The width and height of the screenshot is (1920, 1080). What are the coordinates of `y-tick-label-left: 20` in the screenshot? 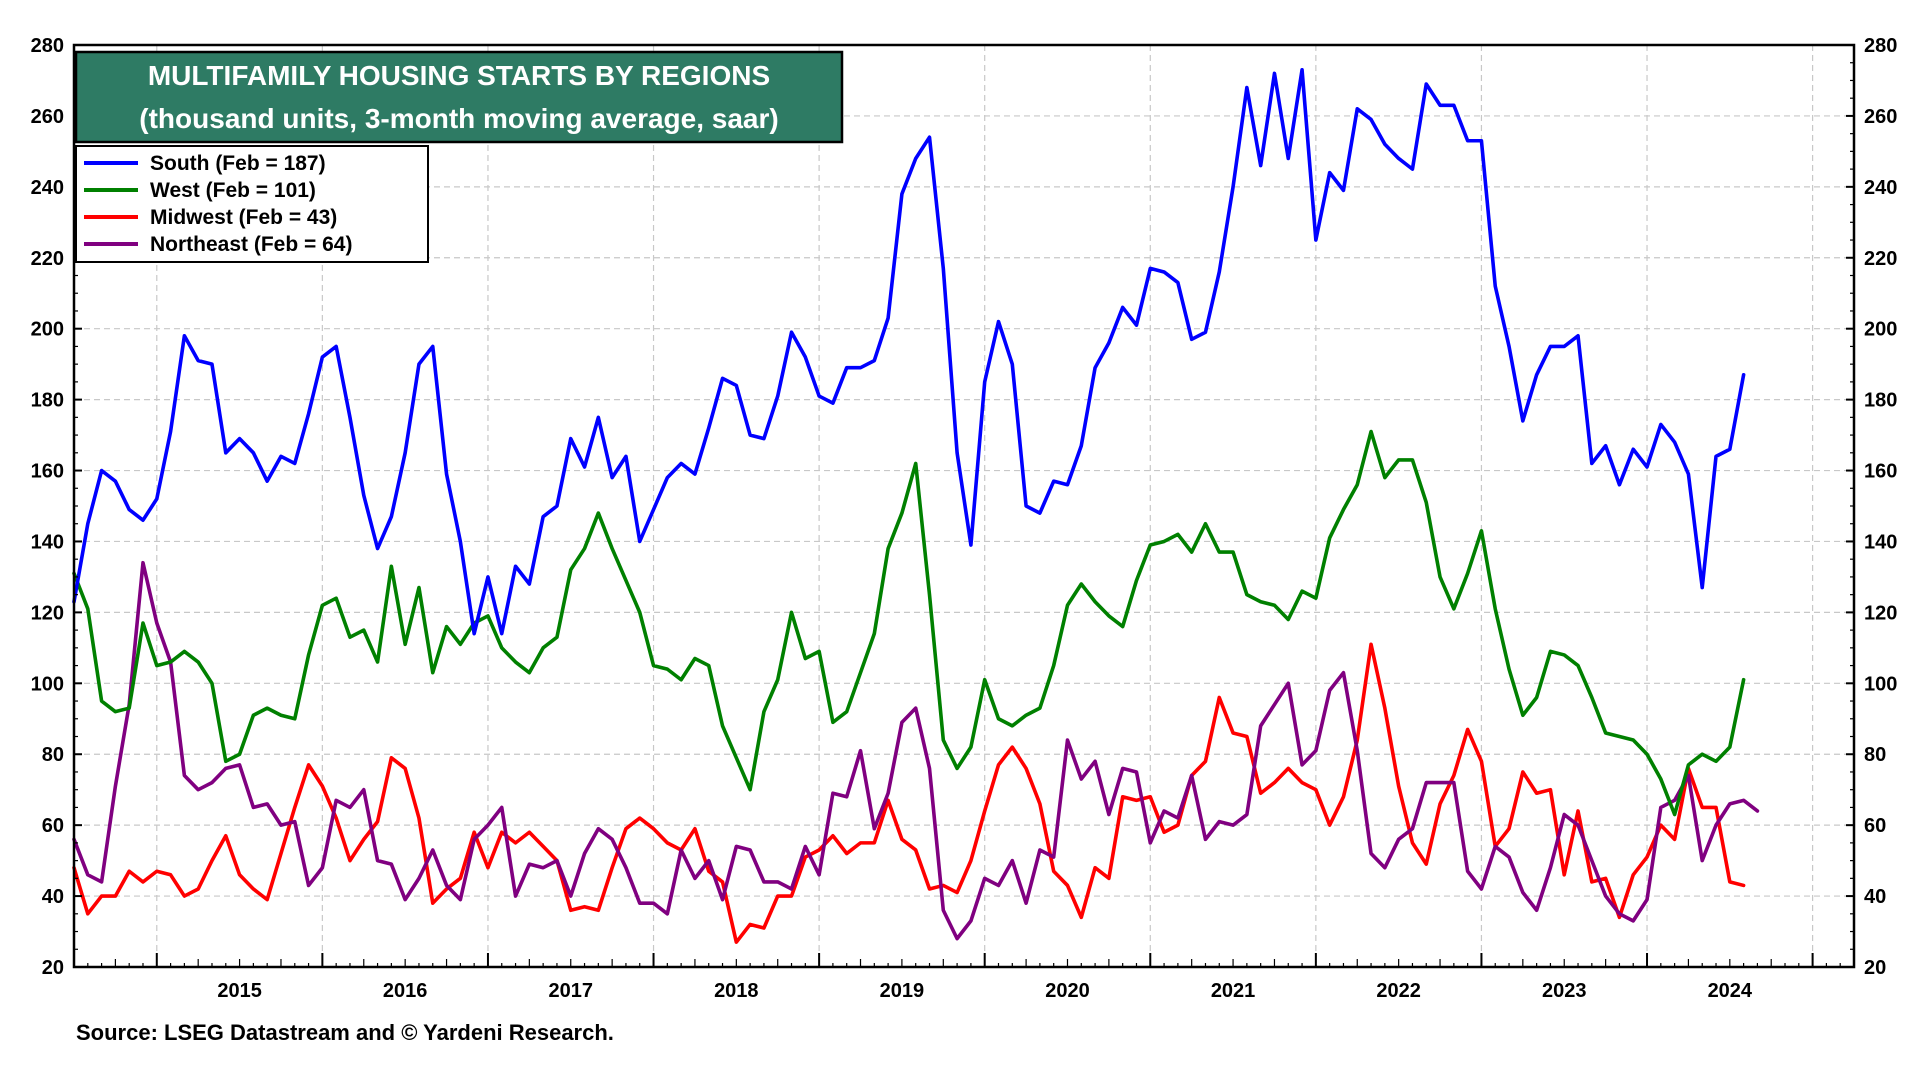 It's located at (53, 968).